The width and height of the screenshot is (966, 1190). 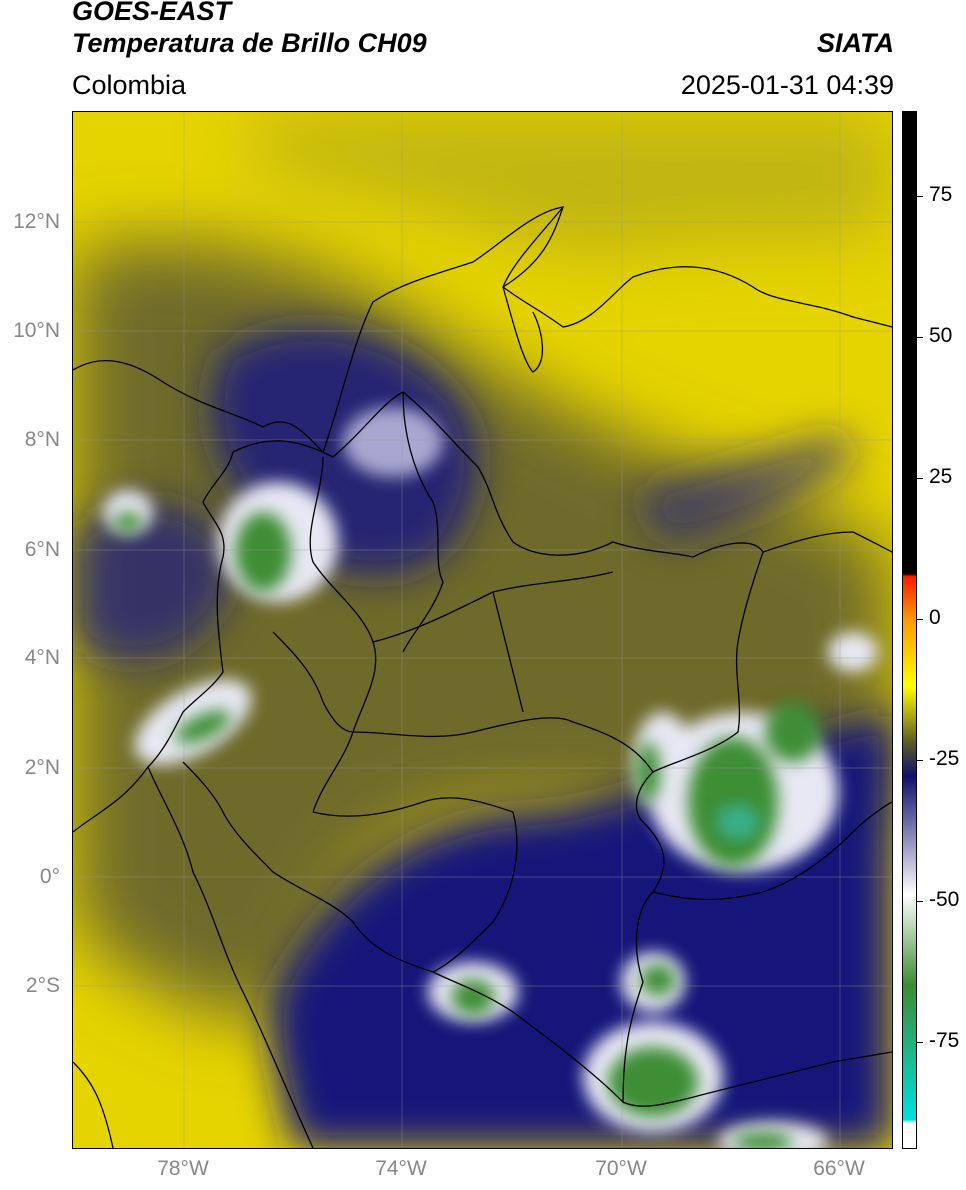 What do you see at coordinates (941, 335) in the screenshot?
I see `colorbar-tick-label: 50` at bounding box center [941, 335].